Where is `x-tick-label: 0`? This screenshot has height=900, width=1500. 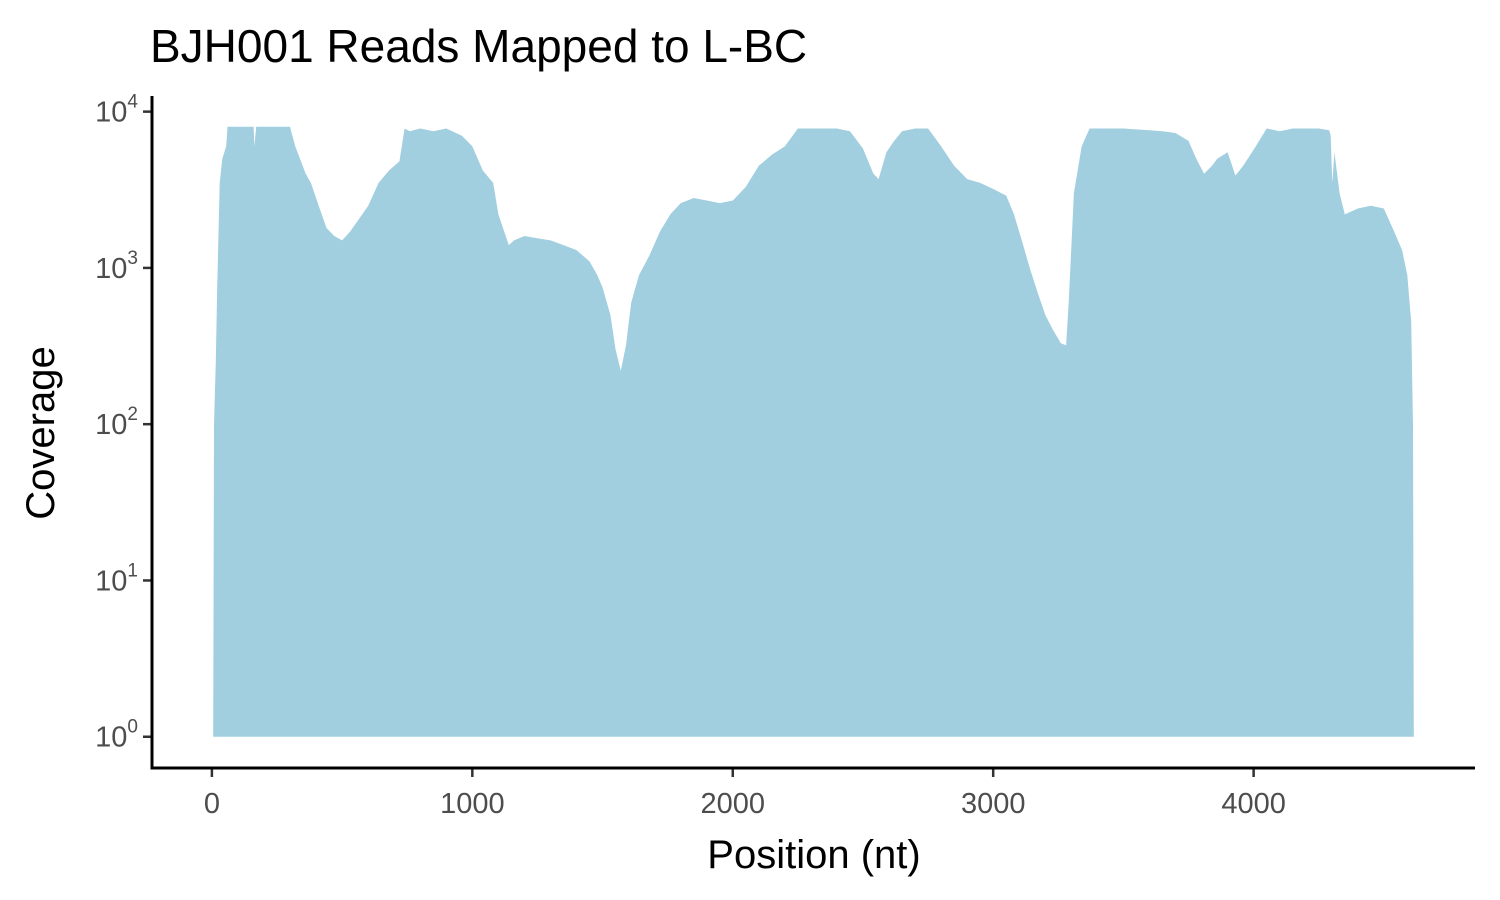 x-tick-label: 0 is located at coordinates (212, 804).